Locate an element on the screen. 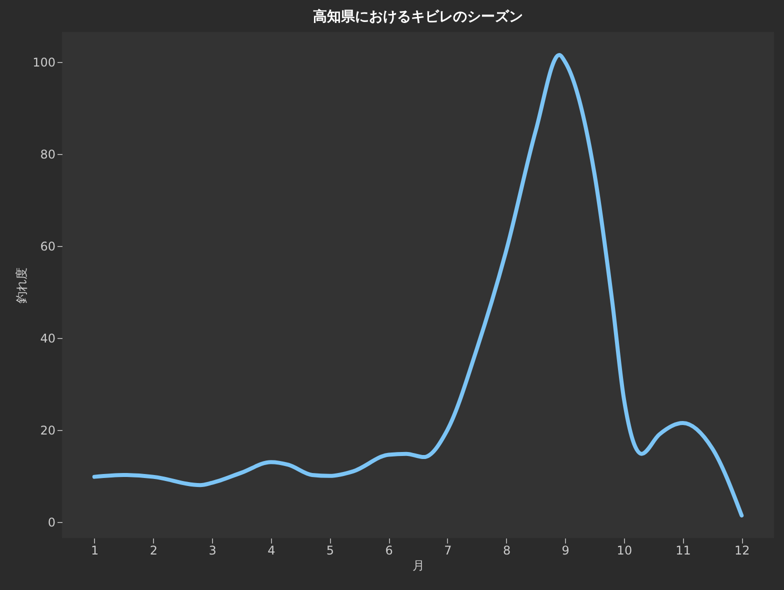 This screenshot has height=590, width=784. y-tick-label: 60 is located at coordinates (48, 246).